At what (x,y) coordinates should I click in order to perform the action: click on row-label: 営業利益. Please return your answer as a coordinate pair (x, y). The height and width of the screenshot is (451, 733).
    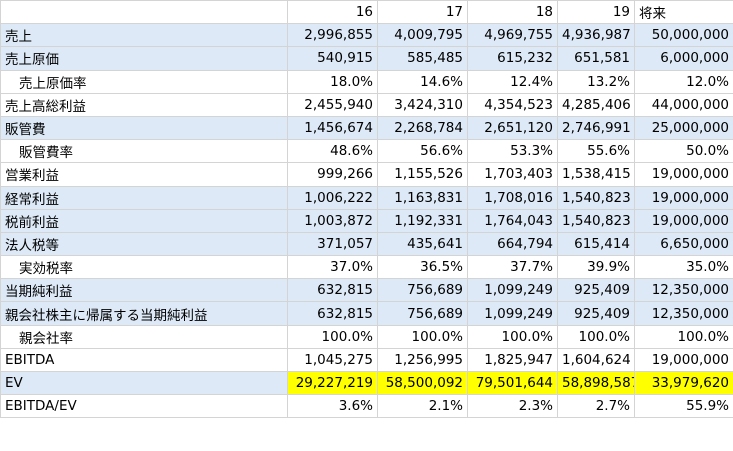
    Looking at the image, I should click on (144, 174).